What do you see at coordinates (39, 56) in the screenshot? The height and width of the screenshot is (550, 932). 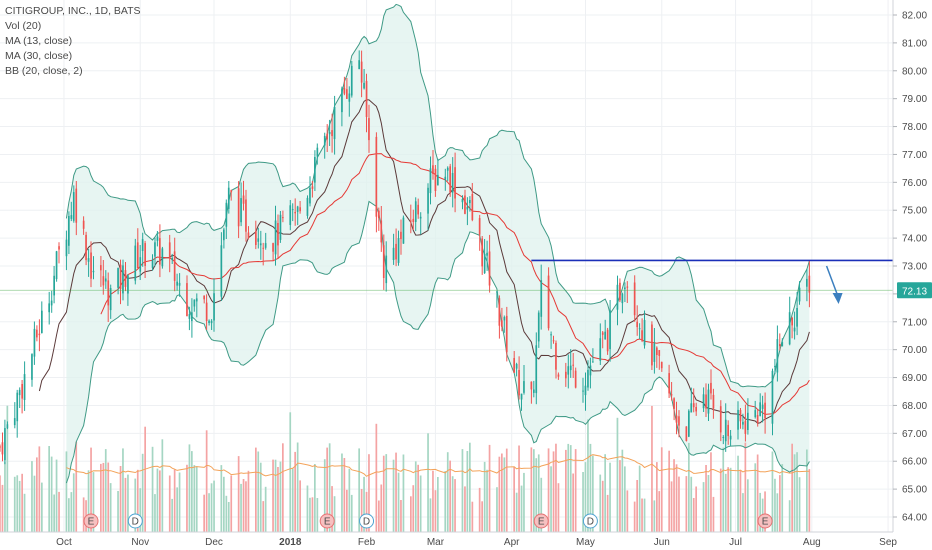 I see `legend-ma30: MA (30, close)` at bounding box center [39, 56].